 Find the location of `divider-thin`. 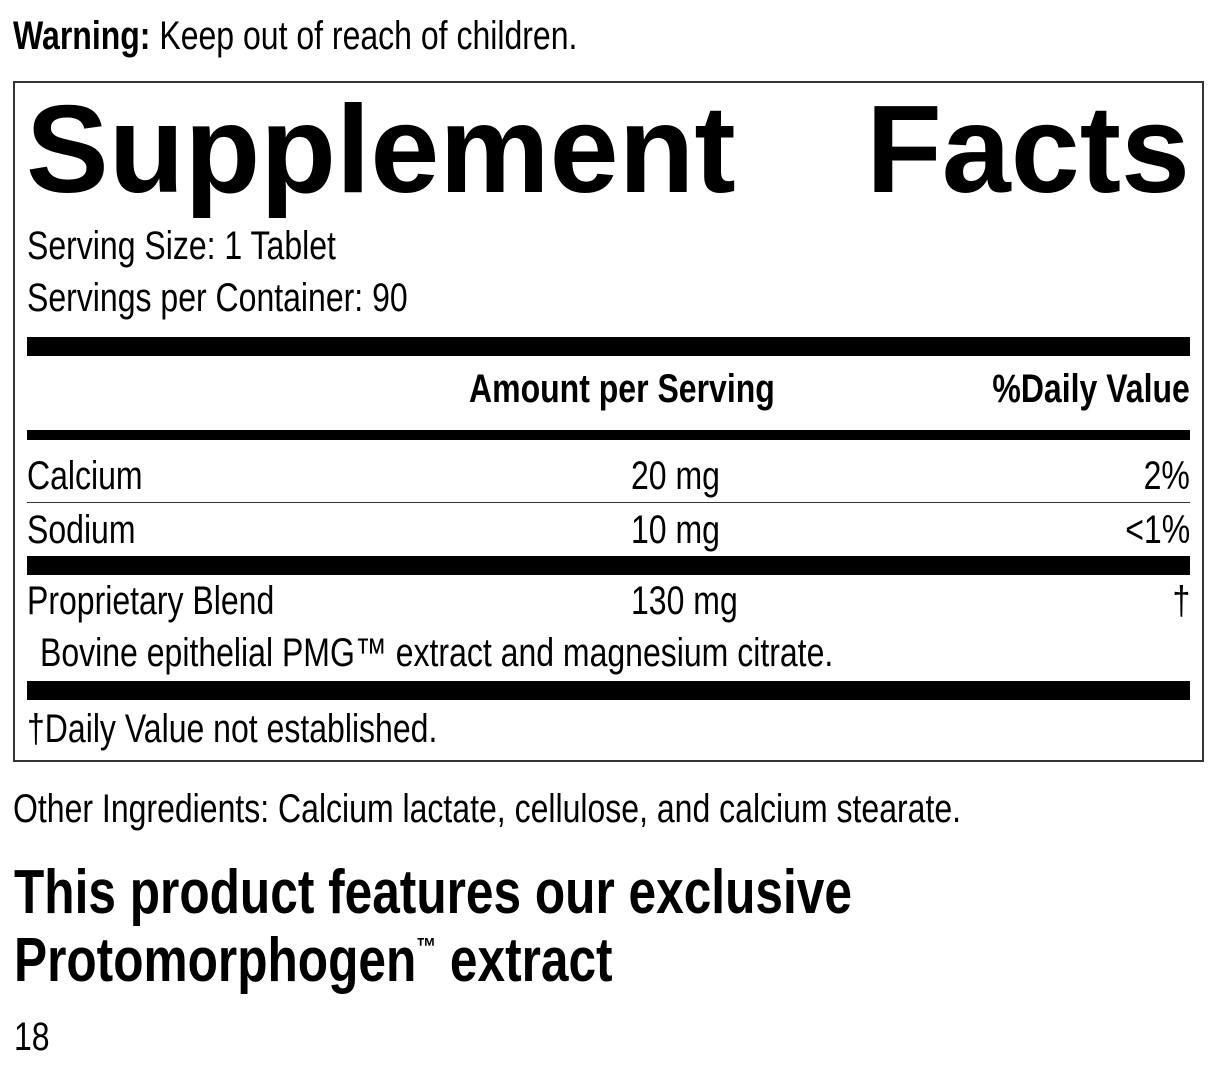

divider-thin is located at coordinates (608, 502).